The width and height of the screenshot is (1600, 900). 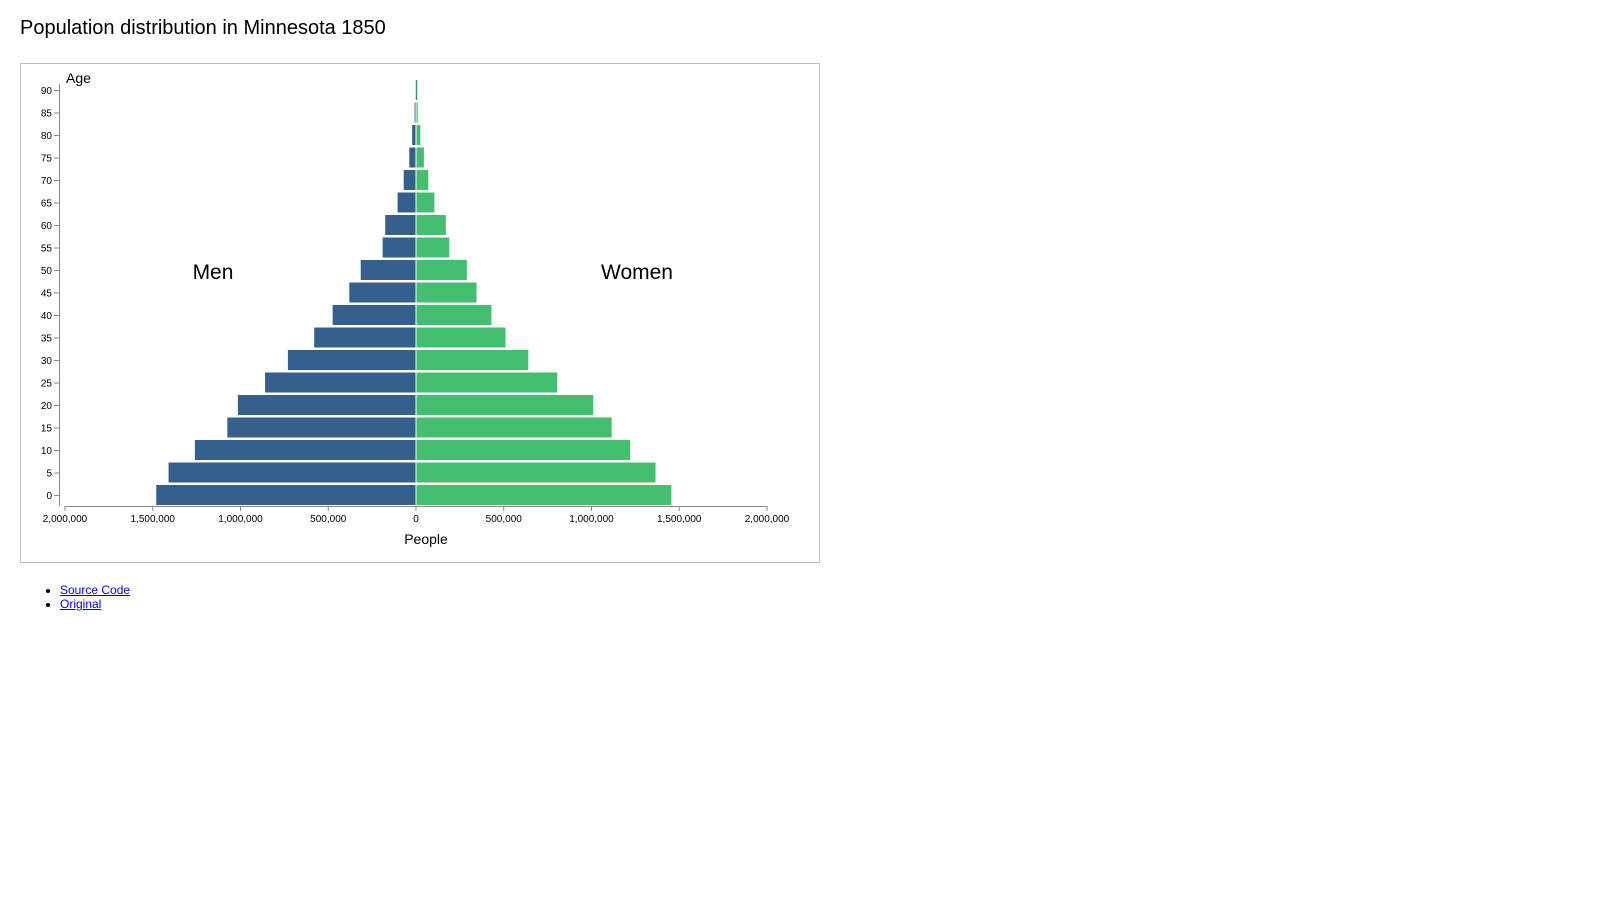 What do you see at coordinates (47, 451) in the screenshot?
I see `y-tick-label: 10` at bounding box center [47, 451].